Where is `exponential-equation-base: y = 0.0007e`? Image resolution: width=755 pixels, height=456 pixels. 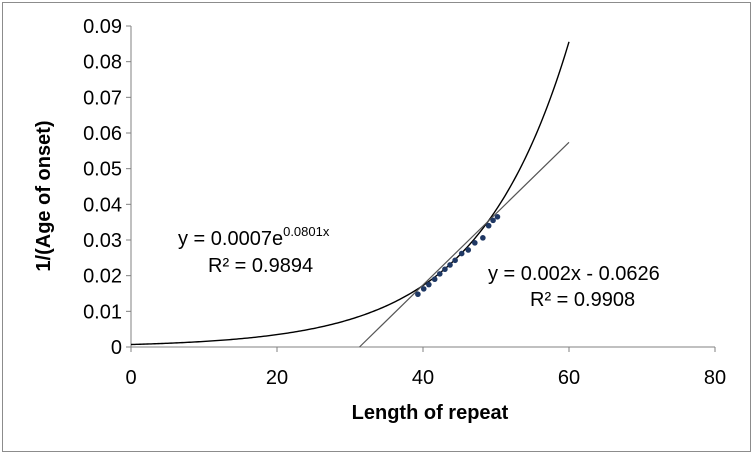 exponential-equation-base: y = 0.0007e is located at coordinates (230, 239).